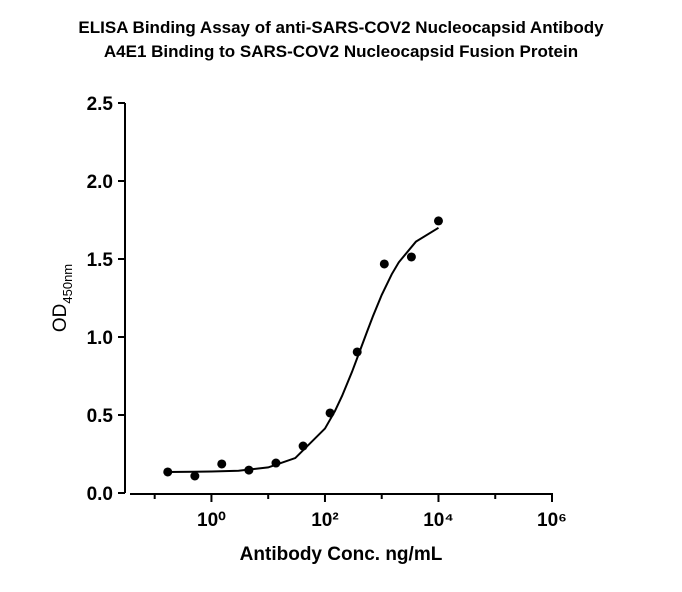 The height and width of the screenshot is (592, 682). Describe the element at coordinates (100, 338) in the screenshot. I see `y-tick-label: 1.0` at that location.